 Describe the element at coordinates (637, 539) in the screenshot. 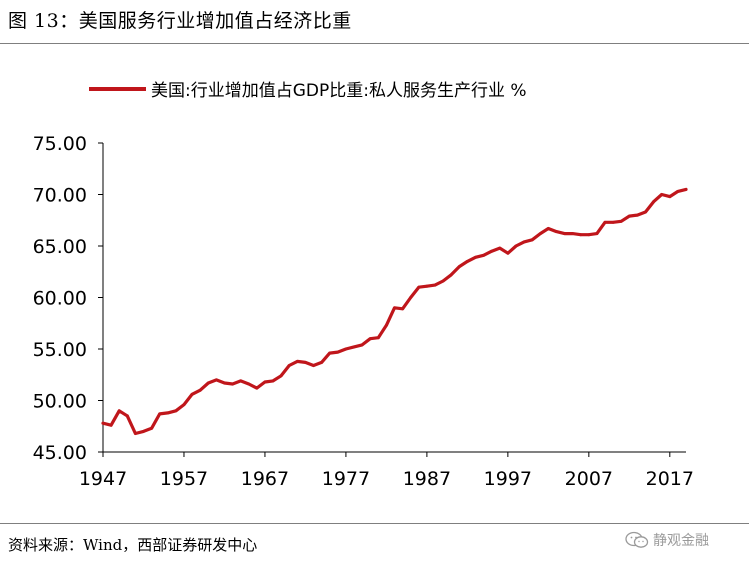

I see `wechat-icon` at that location.